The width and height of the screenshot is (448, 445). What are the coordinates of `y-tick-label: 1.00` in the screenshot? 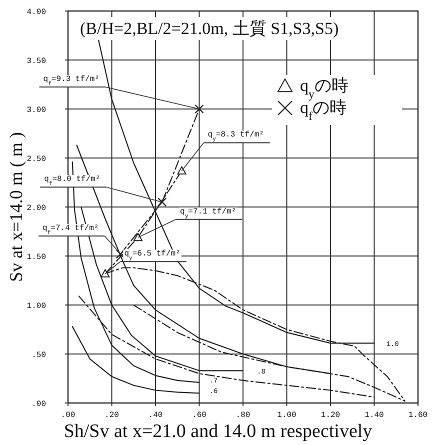 It's located at (36, 306).